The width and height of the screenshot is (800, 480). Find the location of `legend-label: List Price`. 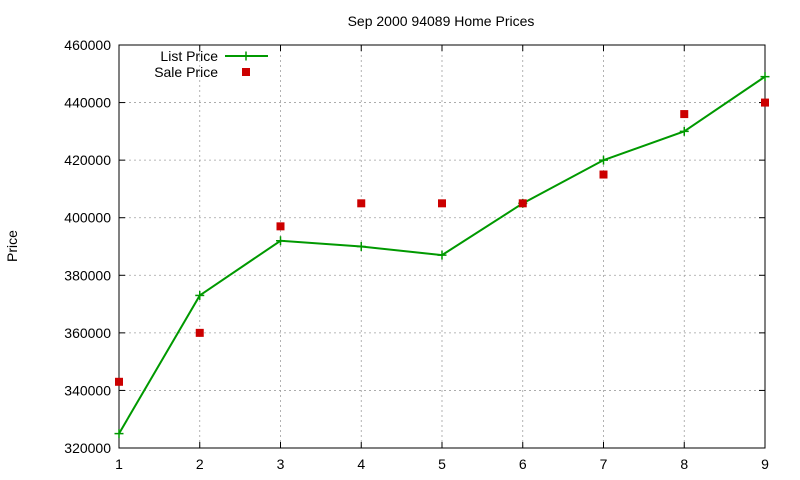

legend-label: List Price is located at coordinates (189, 56).